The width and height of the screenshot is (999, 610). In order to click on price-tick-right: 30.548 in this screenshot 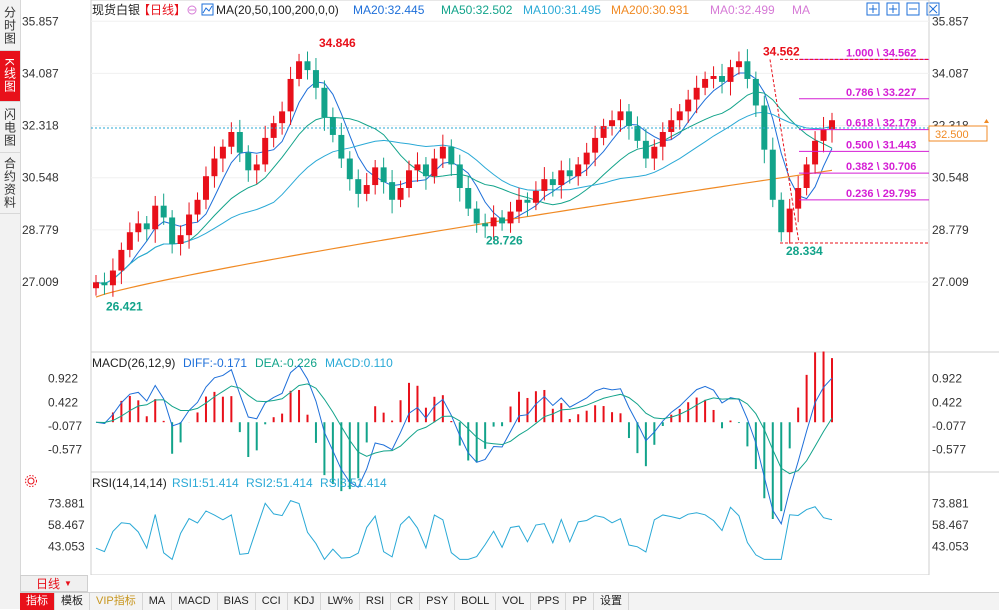, I will do `click(950, 178)`.